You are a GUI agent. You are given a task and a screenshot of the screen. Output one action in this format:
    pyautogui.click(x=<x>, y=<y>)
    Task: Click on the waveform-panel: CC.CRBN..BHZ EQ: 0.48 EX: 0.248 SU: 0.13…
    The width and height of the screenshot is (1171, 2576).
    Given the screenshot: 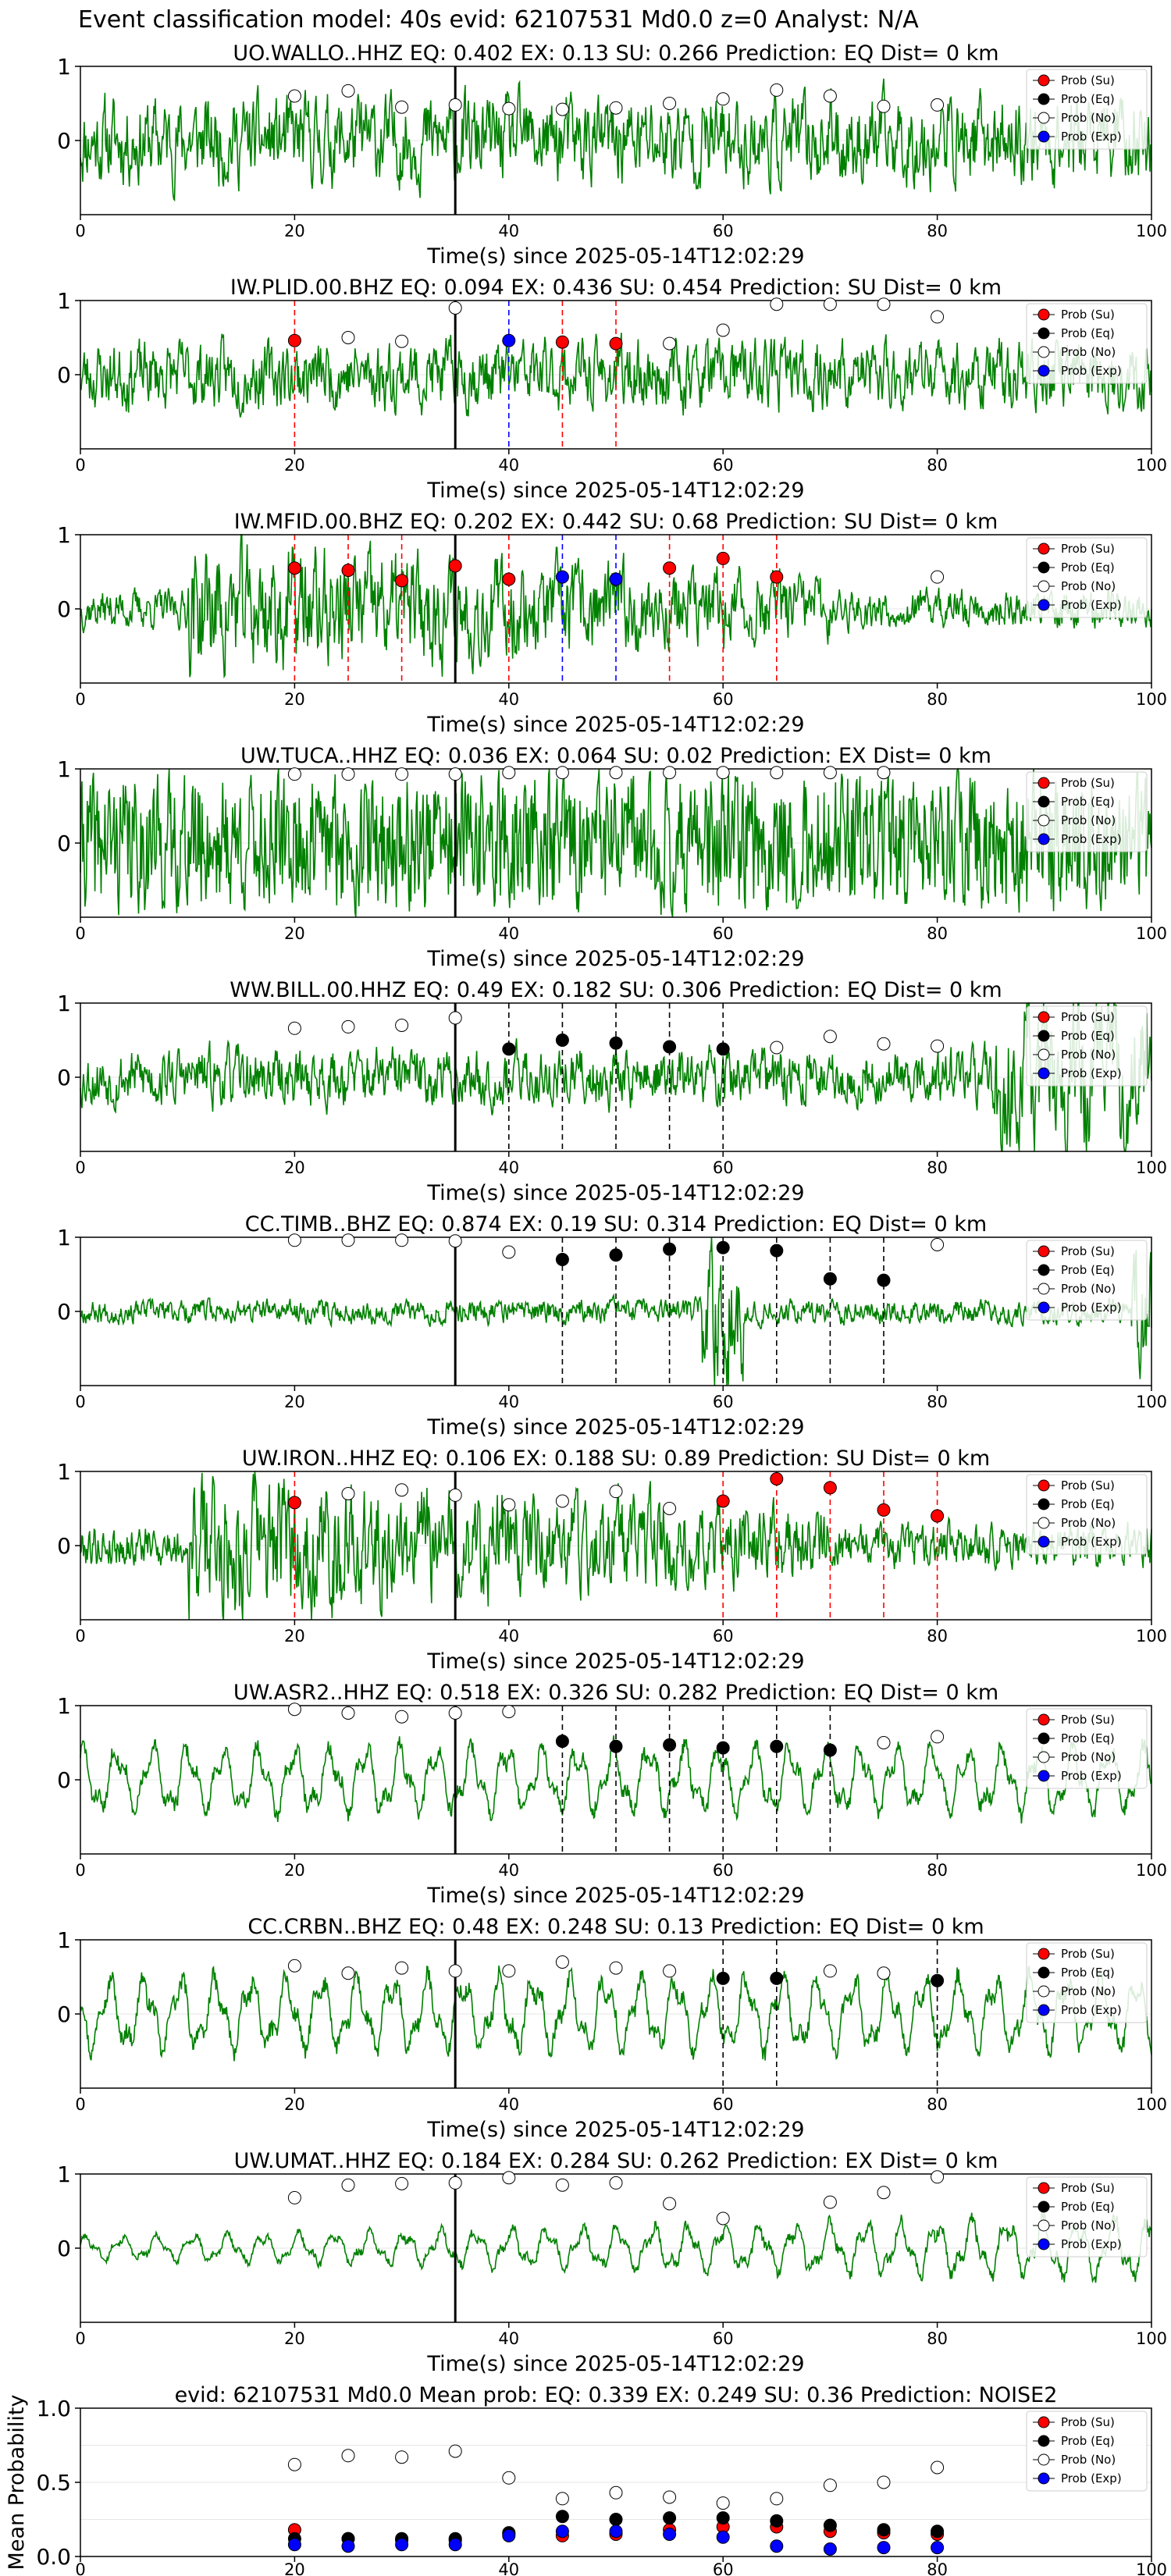 What is the action you would take?
    pyautogui.click(x=612, y=2028)
    